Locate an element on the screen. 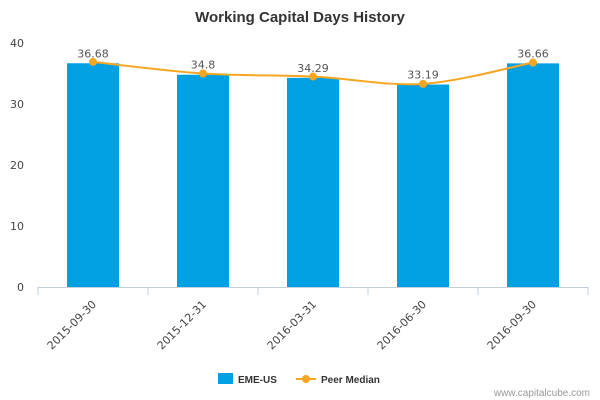 The image size is (600, 400). y-tick-label: 20 is located at coordinates (17, 165).